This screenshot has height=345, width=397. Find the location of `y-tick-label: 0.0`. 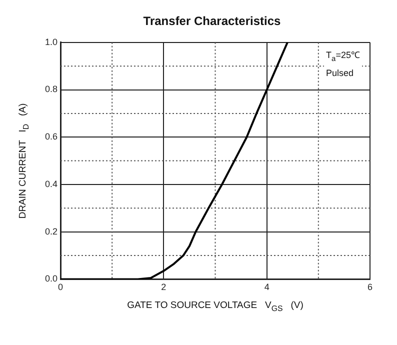

y-tick-label: 0.0 is located at coordinates (51, 279).